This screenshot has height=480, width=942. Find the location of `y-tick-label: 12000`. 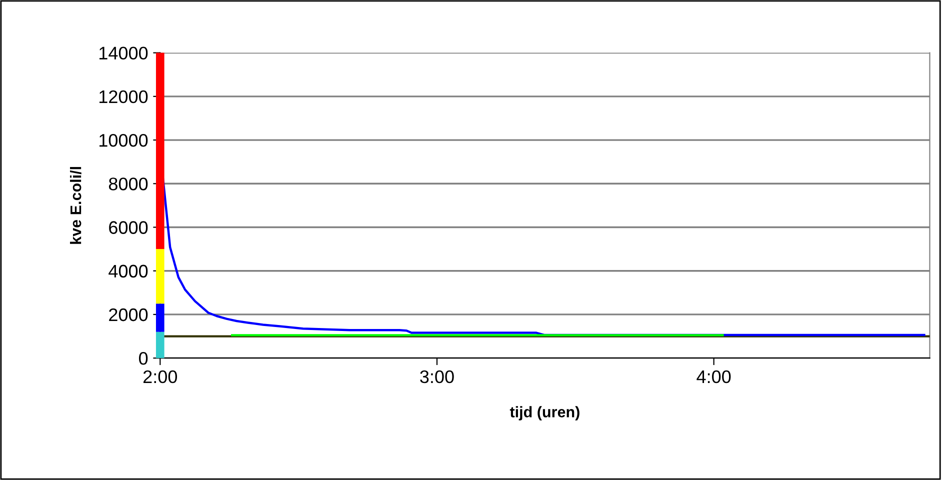

y-tick-label: 12000 is located at coordinates (124, 97).